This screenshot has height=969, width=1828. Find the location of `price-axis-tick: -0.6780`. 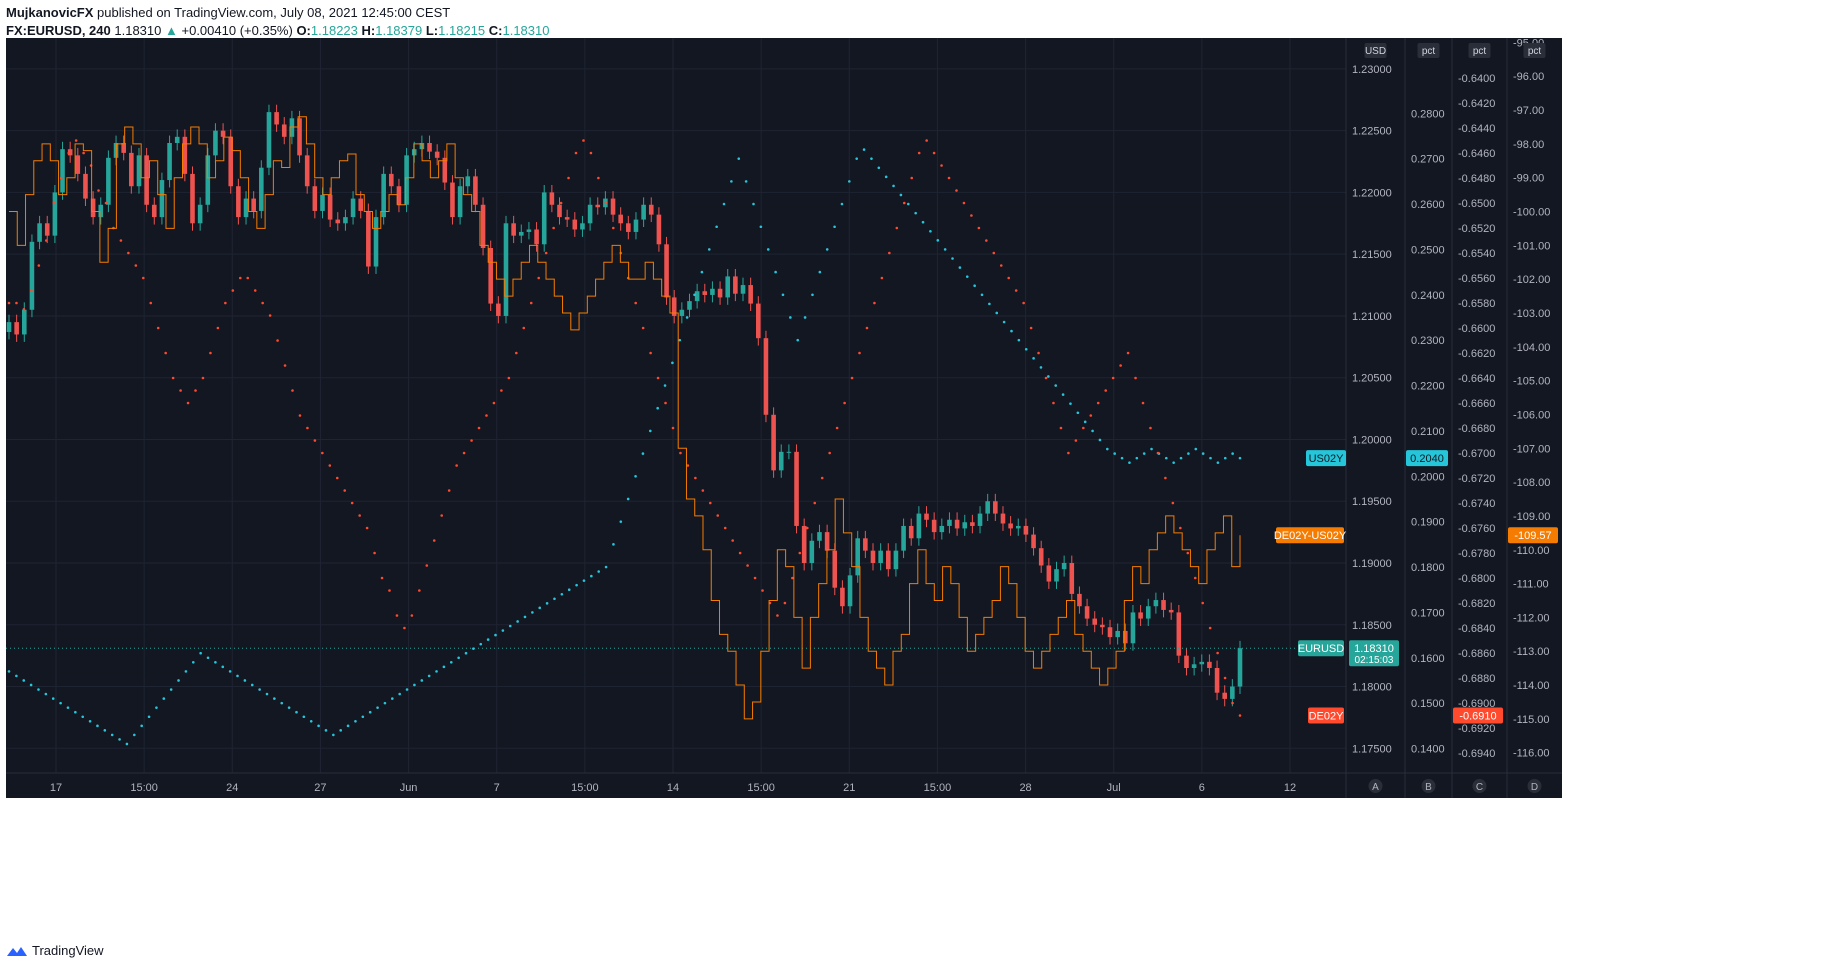

price-axis-tick: -0.6780 is located at coordinates (1476, 554).